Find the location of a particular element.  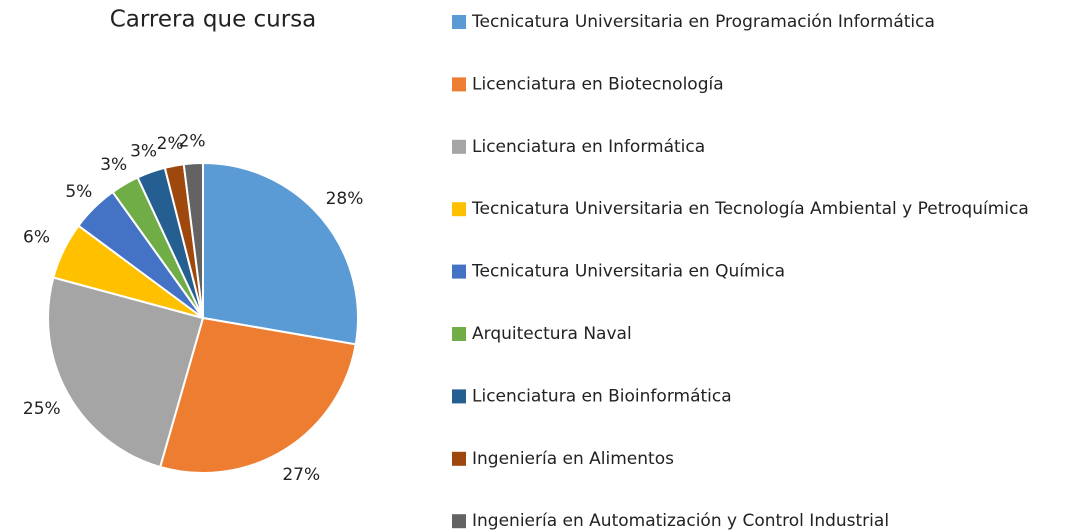

legend-label: Licenciatura en Bioinformática is located at coordinates (602, 396).